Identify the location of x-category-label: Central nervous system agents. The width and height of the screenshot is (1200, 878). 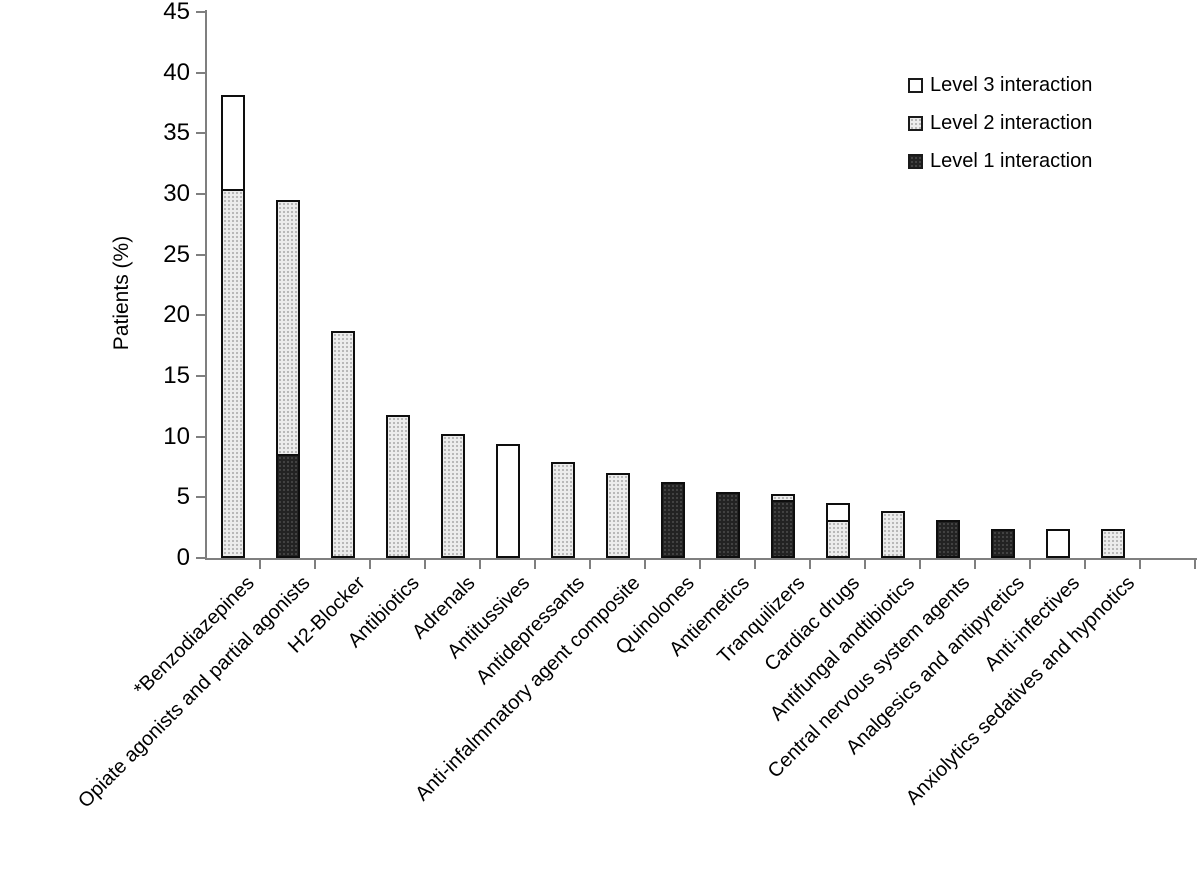
(869, 677).